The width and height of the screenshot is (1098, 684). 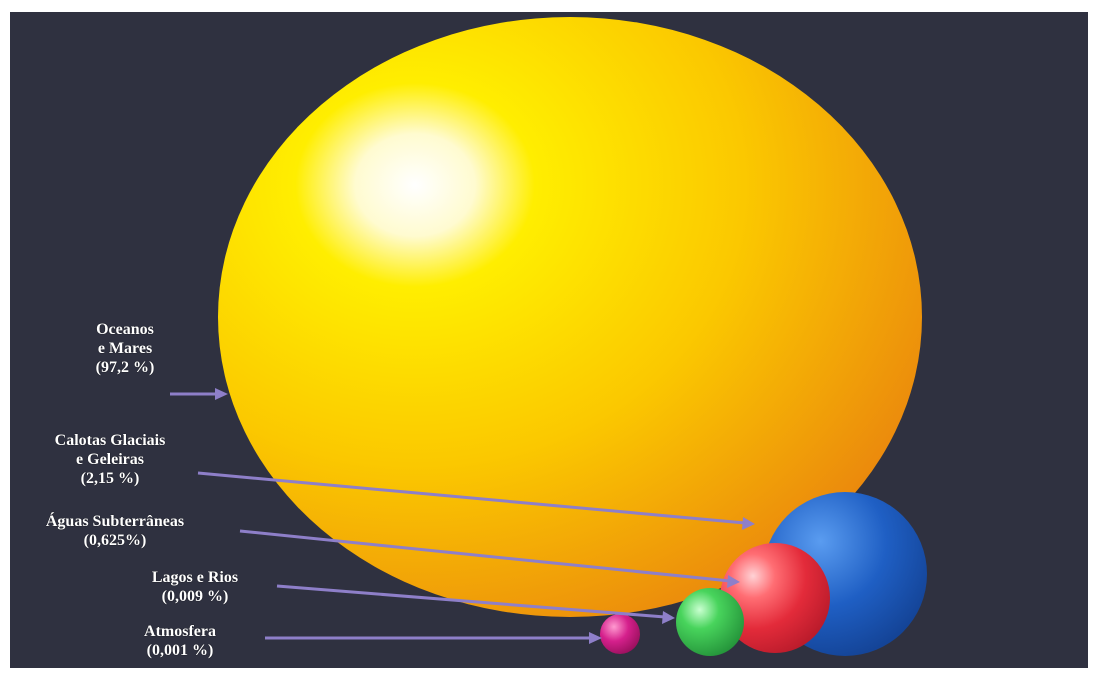 I want to click on groundwater-label-line-2: (0,625%), so click(x=115, y=540).